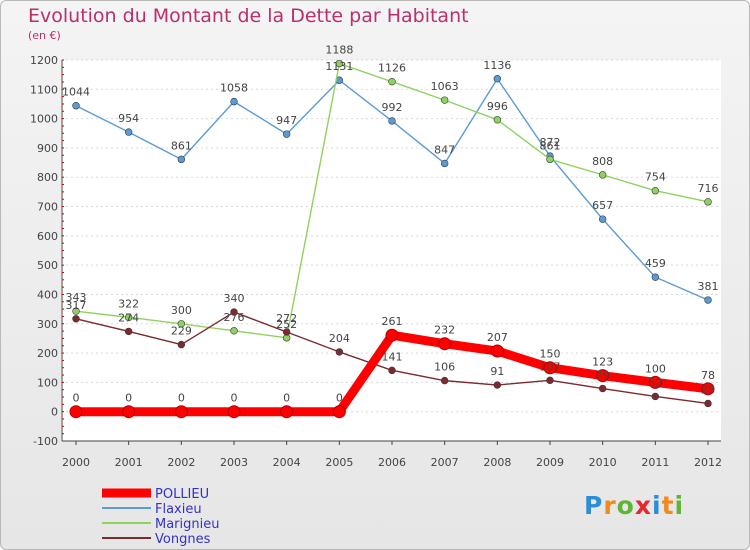 The height and width of the screenshot is (550, 750). Describe the element at coordinates (655, 177) in the screenshot. I see `data-label-marignieu: 754` at that location.